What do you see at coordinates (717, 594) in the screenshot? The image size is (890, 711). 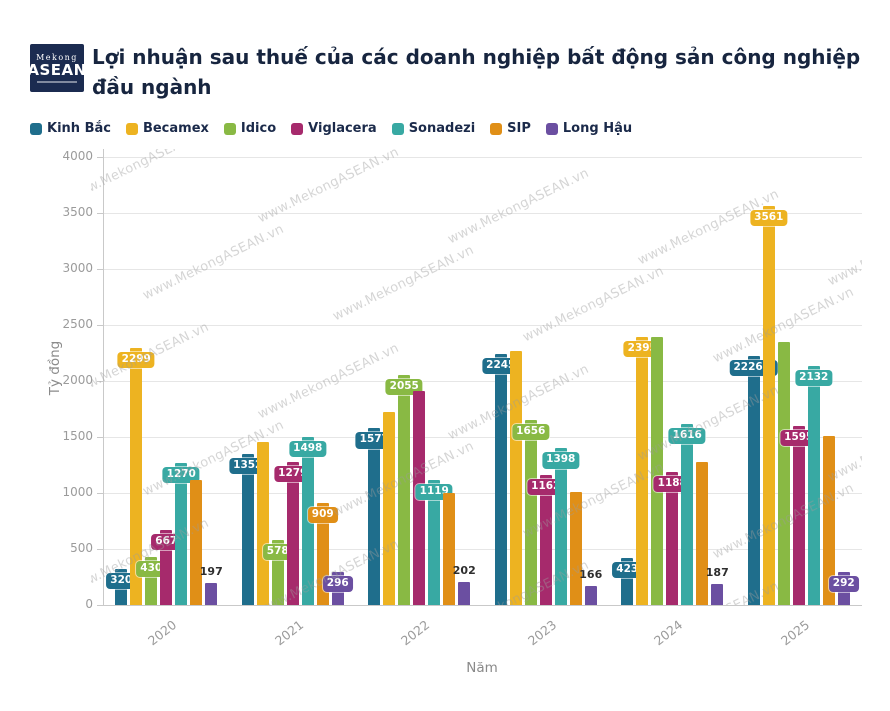 I see `bar-long-hau-2024` at bounding box center [717, 594].